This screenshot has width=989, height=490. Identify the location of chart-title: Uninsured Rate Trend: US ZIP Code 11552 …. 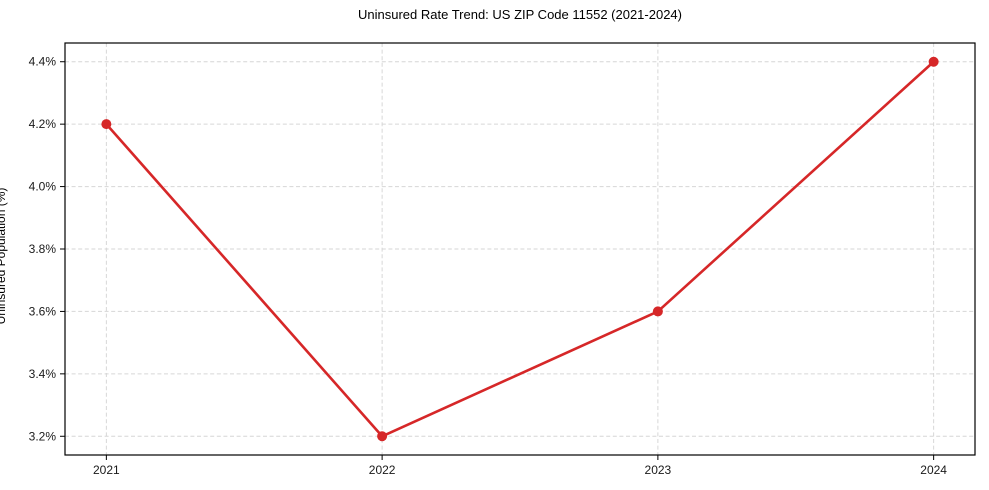
(520, 14).